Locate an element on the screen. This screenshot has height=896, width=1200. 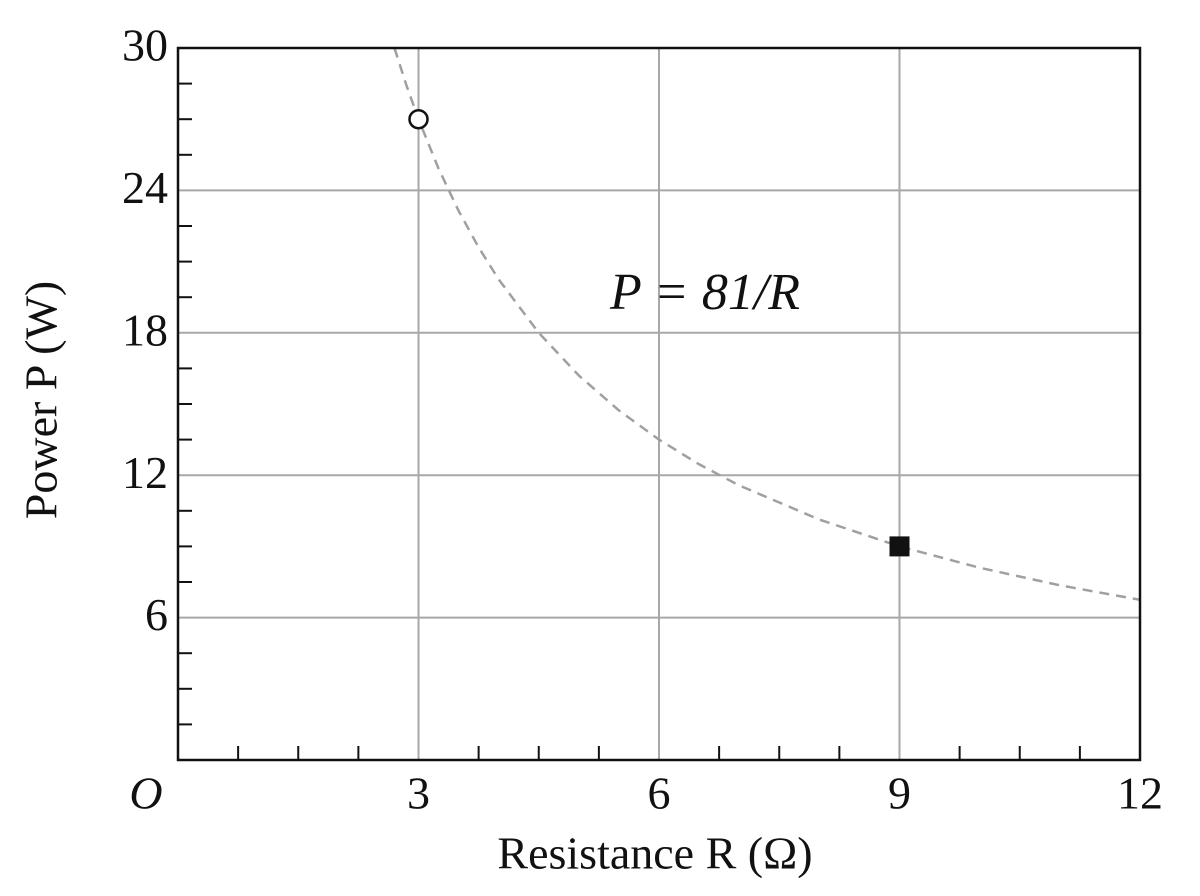
point-filled is located at coordinates (899, 546).